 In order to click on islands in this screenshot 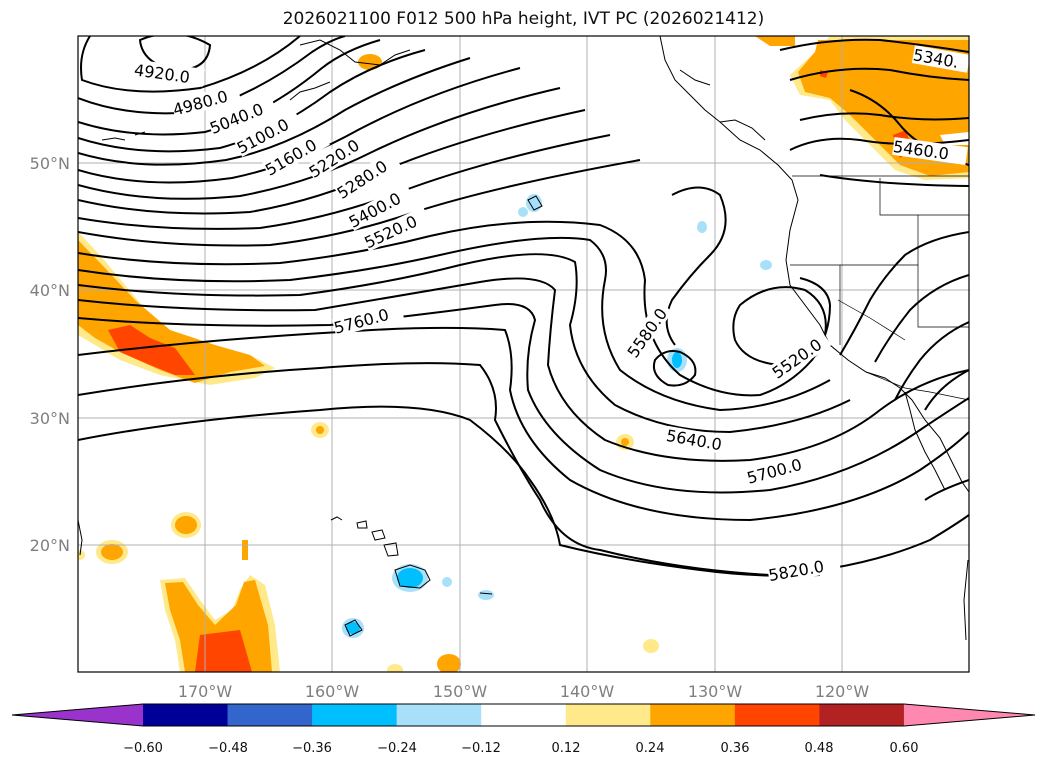, I will do `click(436, 416)`.